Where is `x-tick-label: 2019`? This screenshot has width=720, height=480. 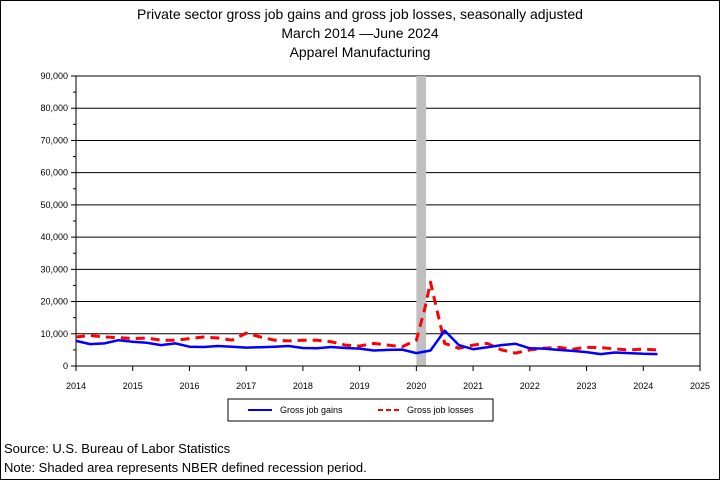
x-tick-label: 2019 is located at coordinates (360, 386).